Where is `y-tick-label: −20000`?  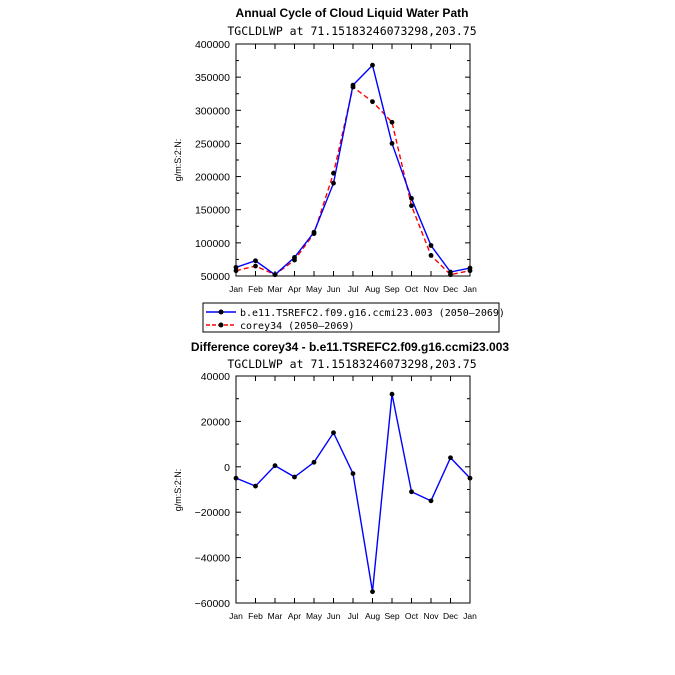 y-tick-label: −20000 is located at coordinates (212, 513).